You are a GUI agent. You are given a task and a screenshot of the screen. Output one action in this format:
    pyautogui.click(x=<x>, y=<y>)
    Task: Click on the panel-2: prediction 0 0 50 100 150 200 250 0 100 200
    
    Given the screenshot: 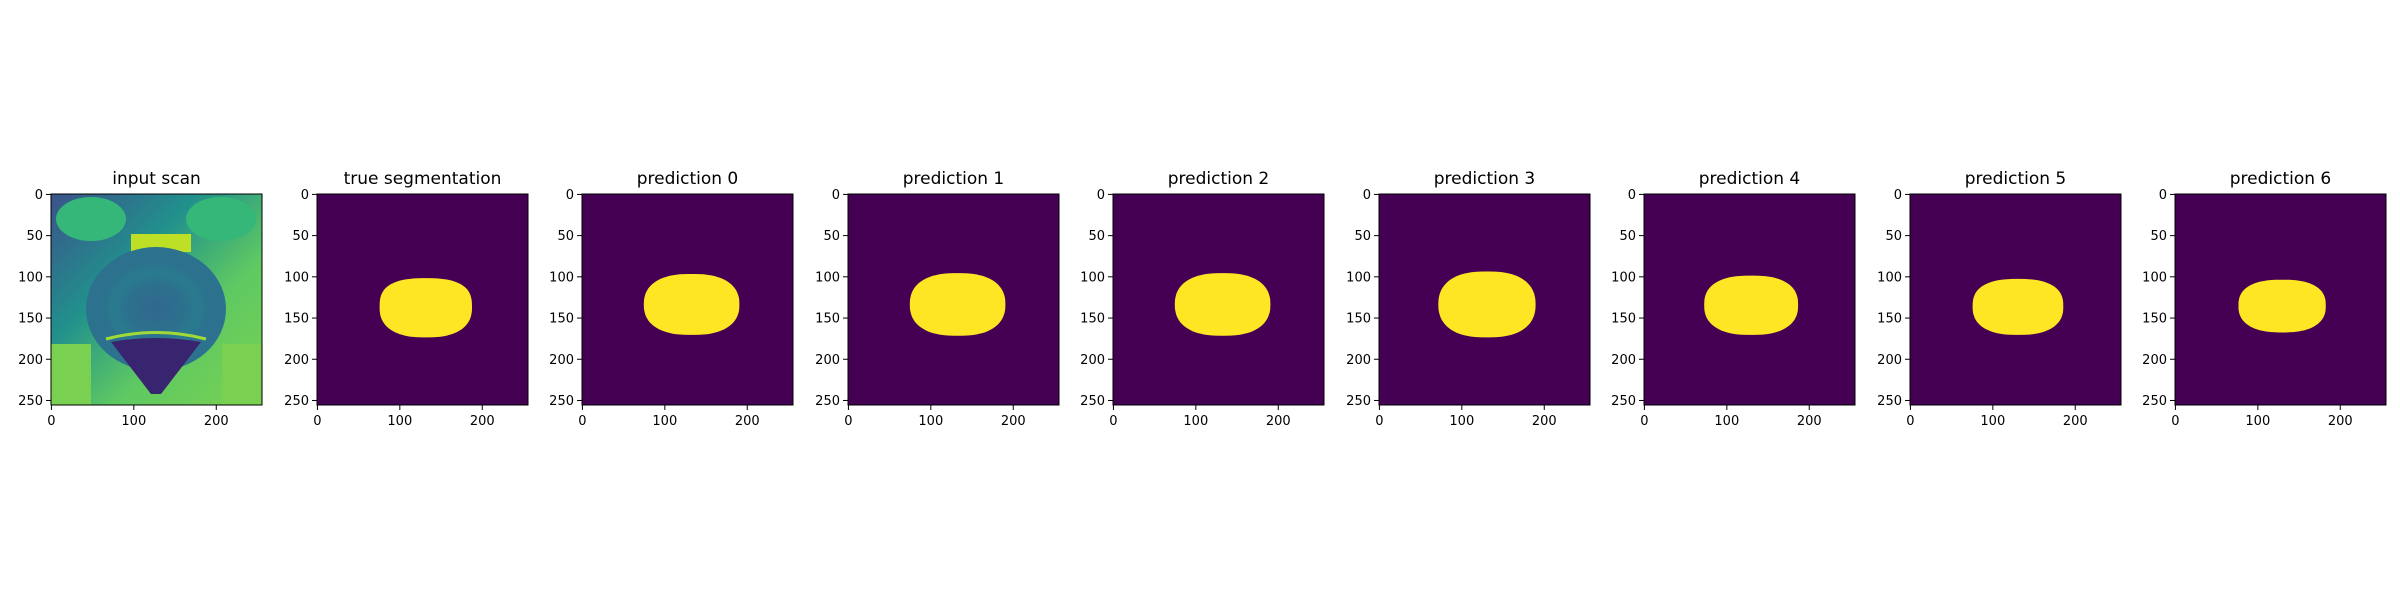 What is the action you would take?
    pyautogui.click(x=671, y=299)
    